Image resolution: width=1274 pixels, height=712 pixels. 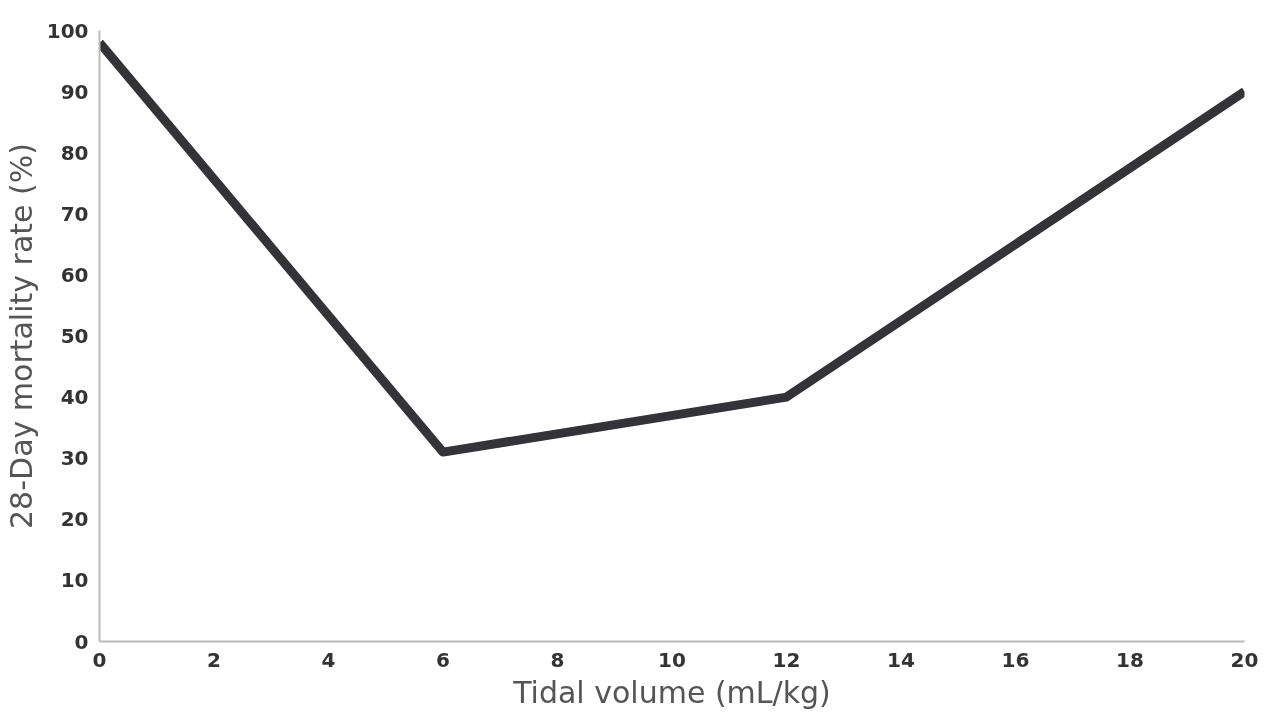 I want to click on y-tick-label: 30, so click(x=74, y=458).